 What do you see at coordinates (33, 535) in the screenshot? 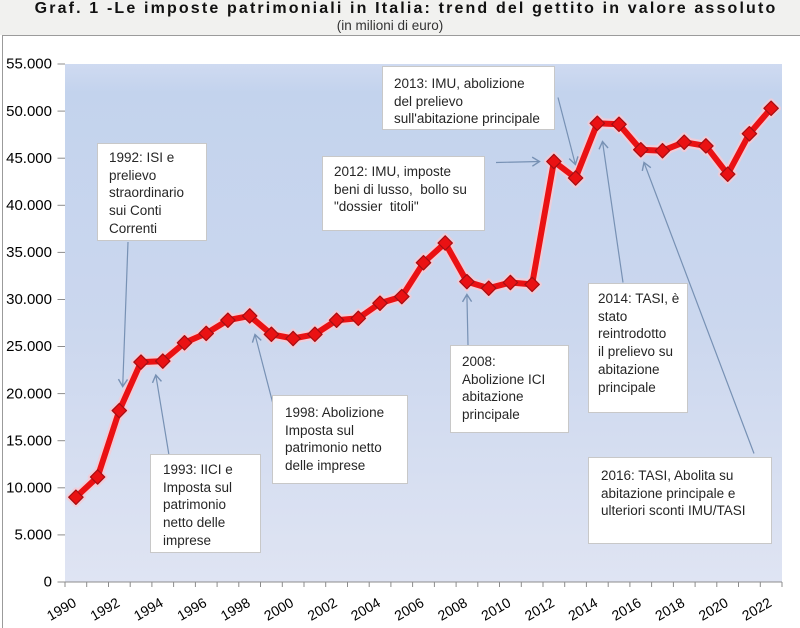
I see `svg-text: 5.000` at bounding box center [33, 535].